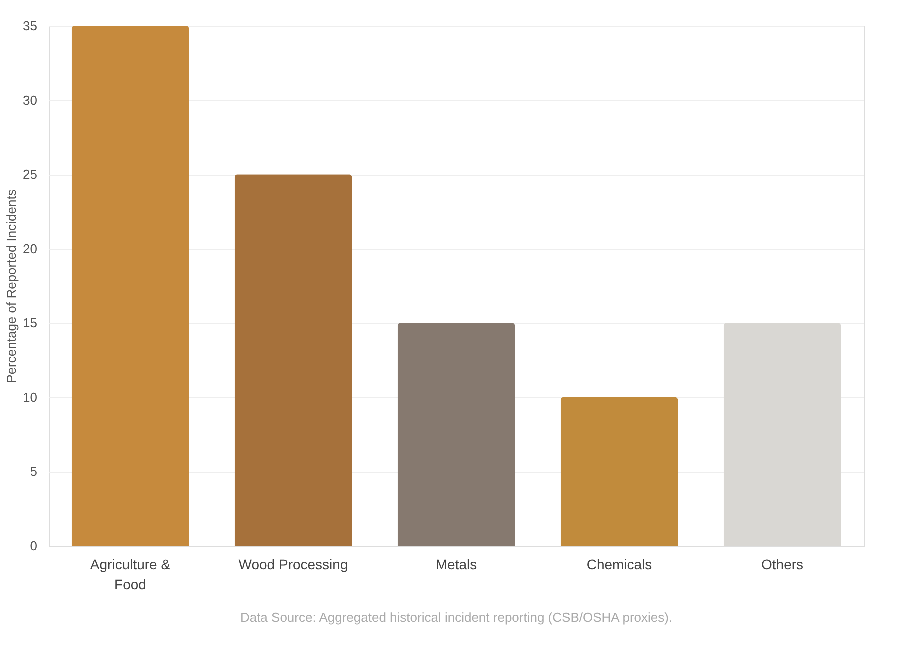 The width and height of the screenshot is (903, 655). What do you see at coordinates (619, 564) in the screenshot?
I see `x-tick-label: Chemicals` at bounding box center [619, 564].